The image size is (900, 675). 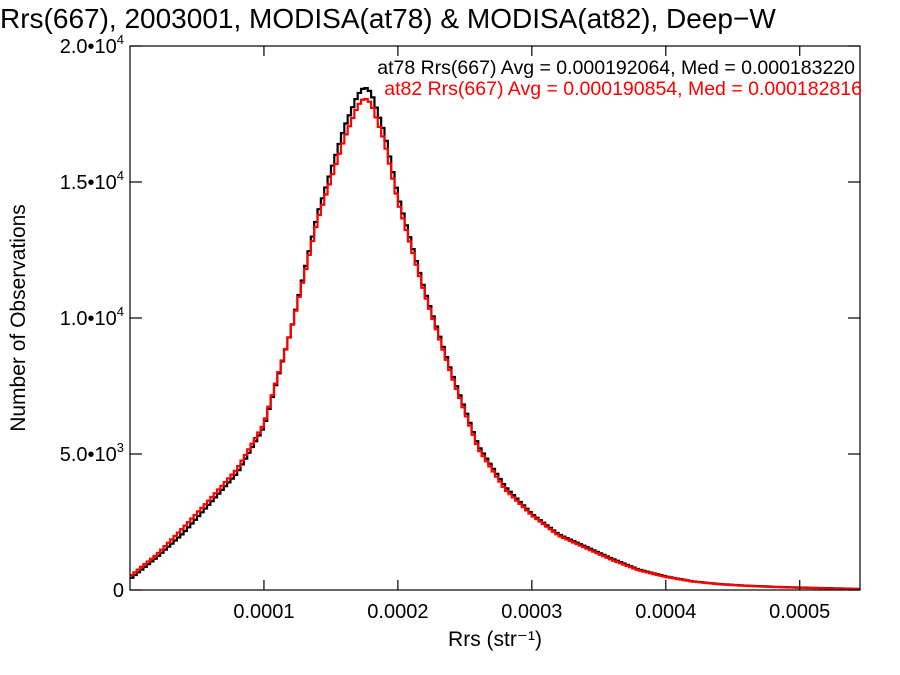 What do you see at coordinates (263, 612) in the screenshot?
I see `x-tick-label: 0.0001` at bounding box center [263, 612].